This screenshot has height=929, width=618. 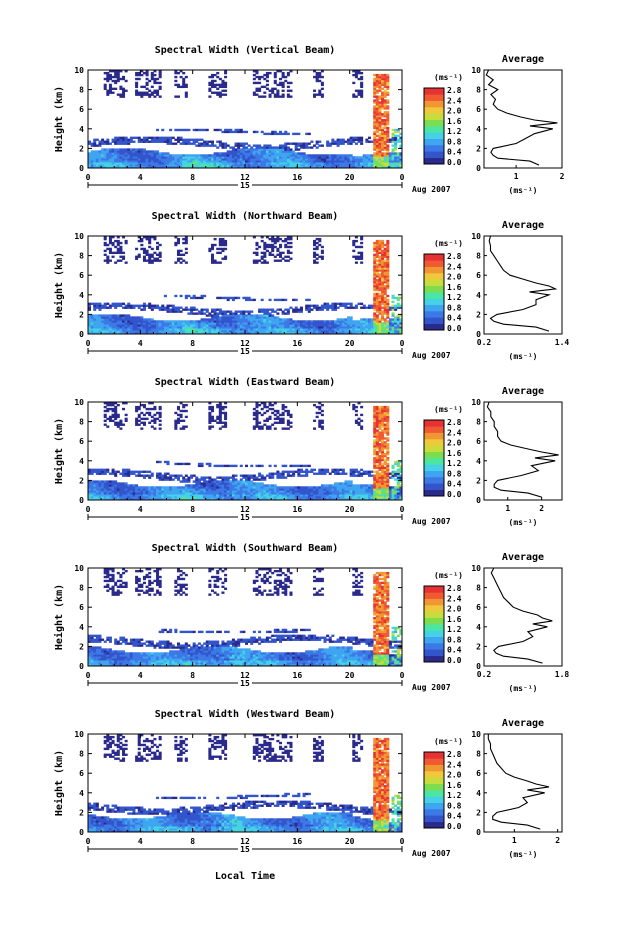 What do you see at coordinates (478, 109) in the screenshot?
I see `avg-y-tick-label: 6` at bounding box center [478, 109].